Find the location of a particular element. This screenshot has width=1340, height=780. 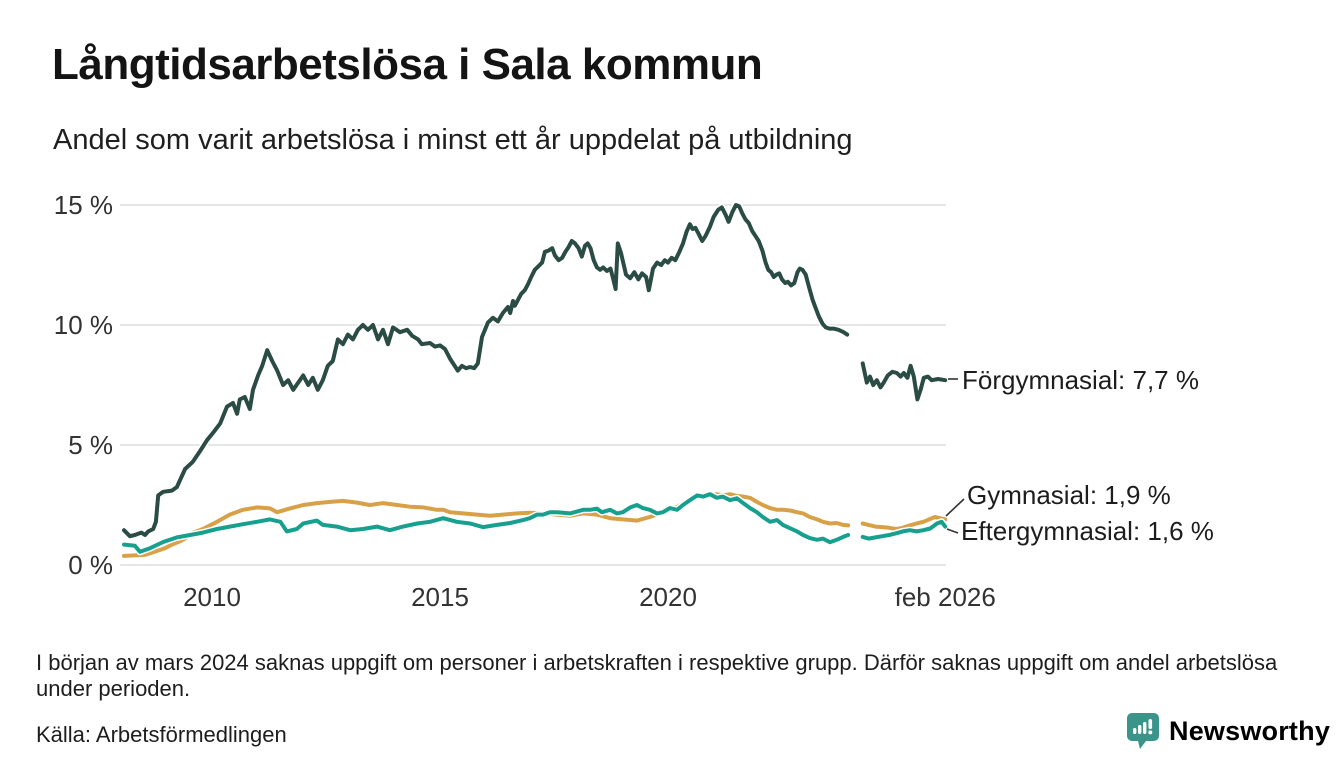

series-label-gymnasial: Gymnasial: 1,9 % is located at coordinates (1069, 495).